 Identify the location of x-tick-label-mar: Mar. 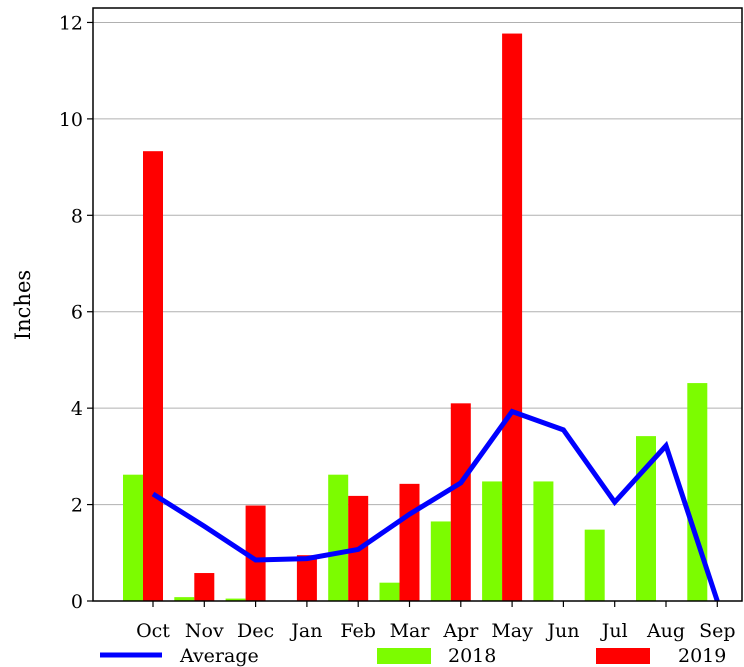
(410, 631).